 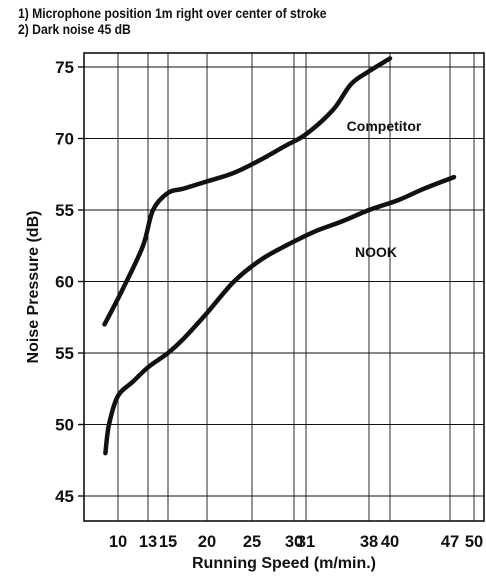 What do you see at coordinates (33, 287) in the screenshot?
I see `y-axis-title: Noise Pressure (dB)` at bounding box center [33, 287].